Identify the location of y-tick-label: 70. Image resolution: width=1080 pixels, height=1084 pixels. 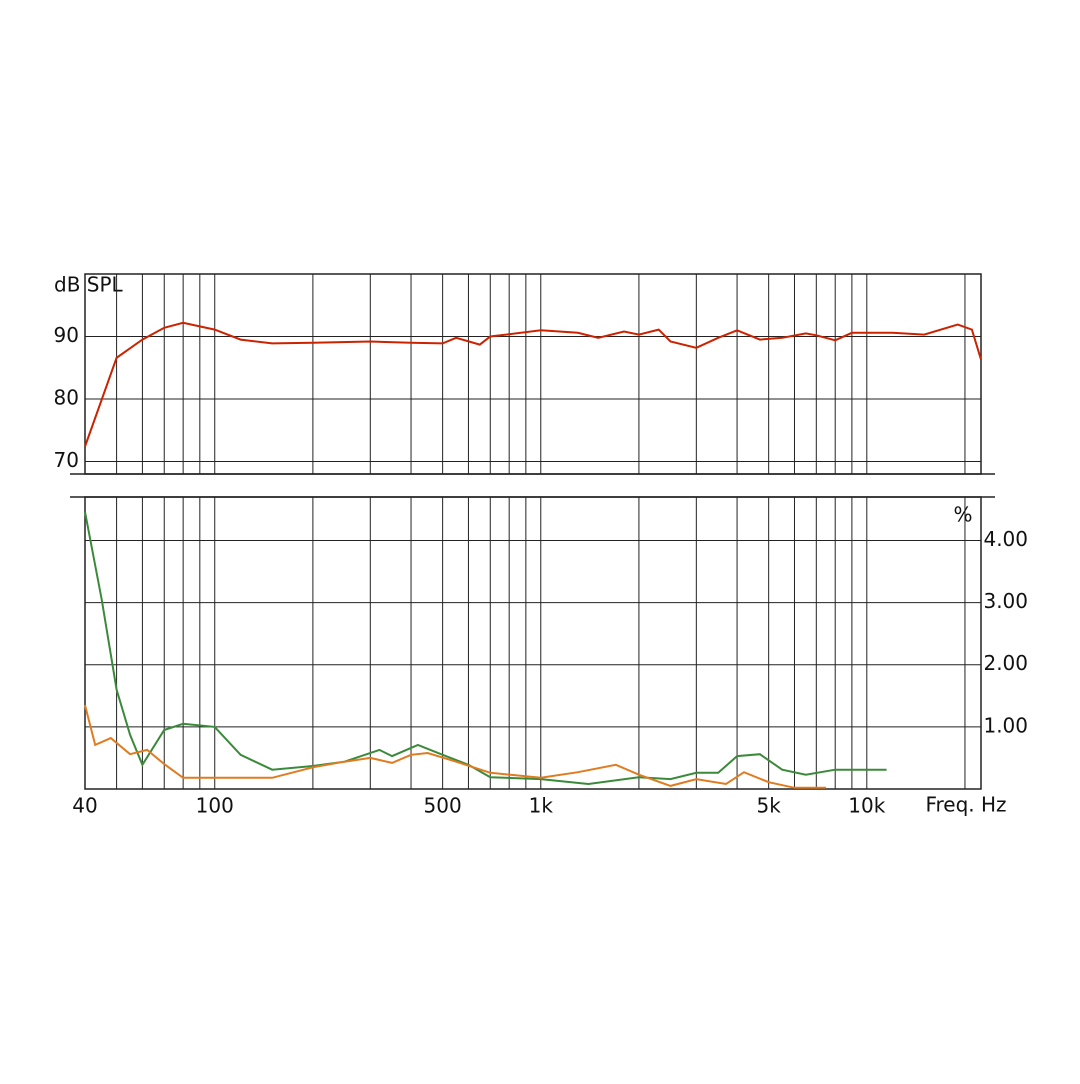
(66, 460).